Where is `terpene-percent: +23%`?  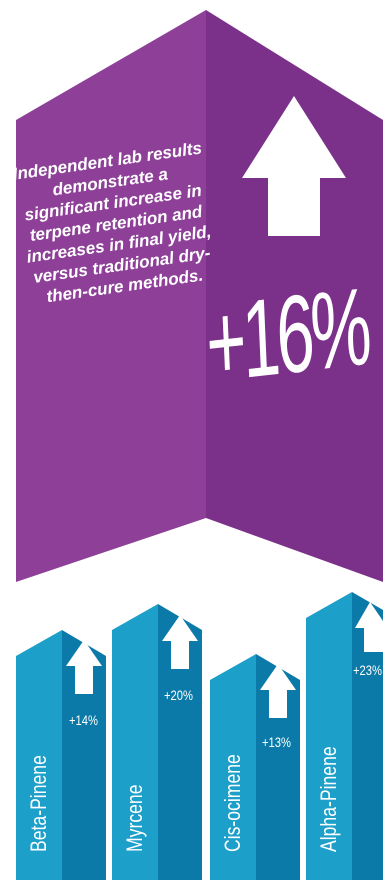 terpene-percent: +23% is located at coordinates (367, 670).